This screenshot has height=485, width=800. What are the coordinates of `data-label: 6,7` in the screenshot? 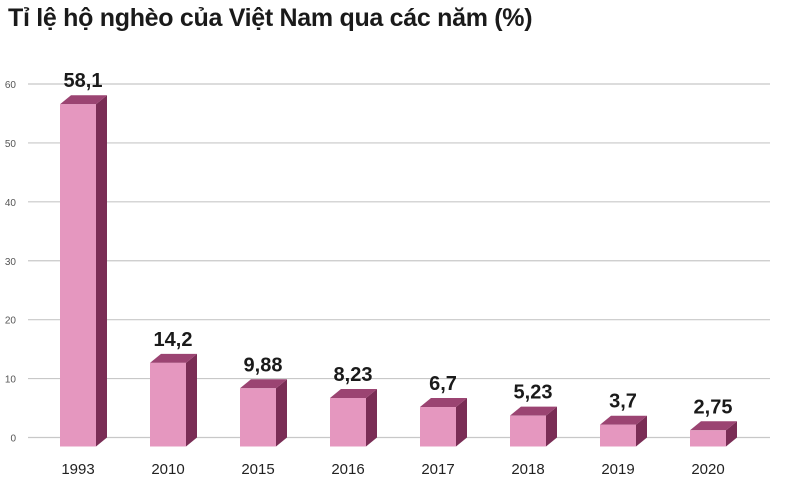 It's located at (443, 384).